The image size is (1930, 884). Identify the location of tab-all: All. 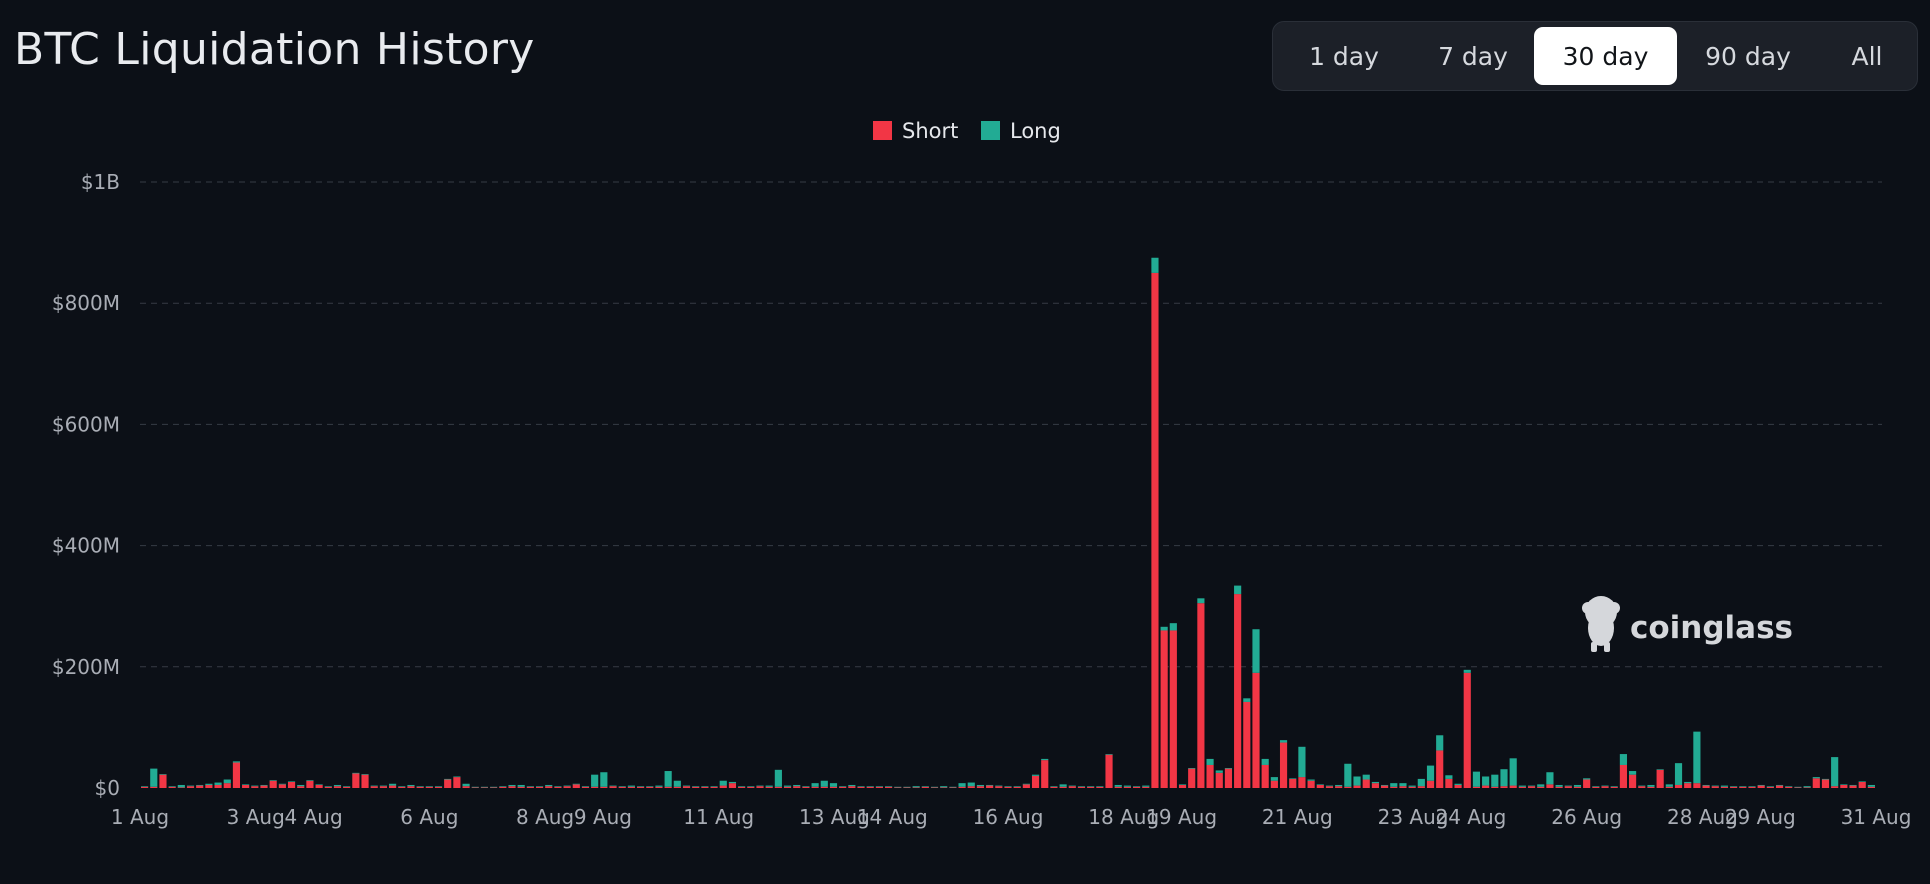
(1867, 56).